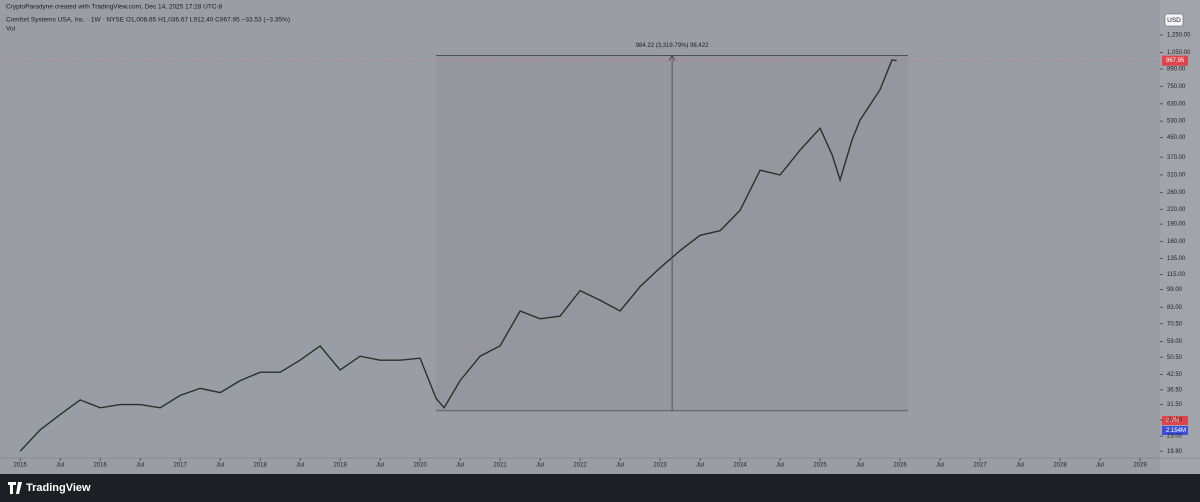  What do you see at coordinates (1175, 375) in the screenshot?
I see `y-tick-label: 42.50` at bounding box center [1175, 375].